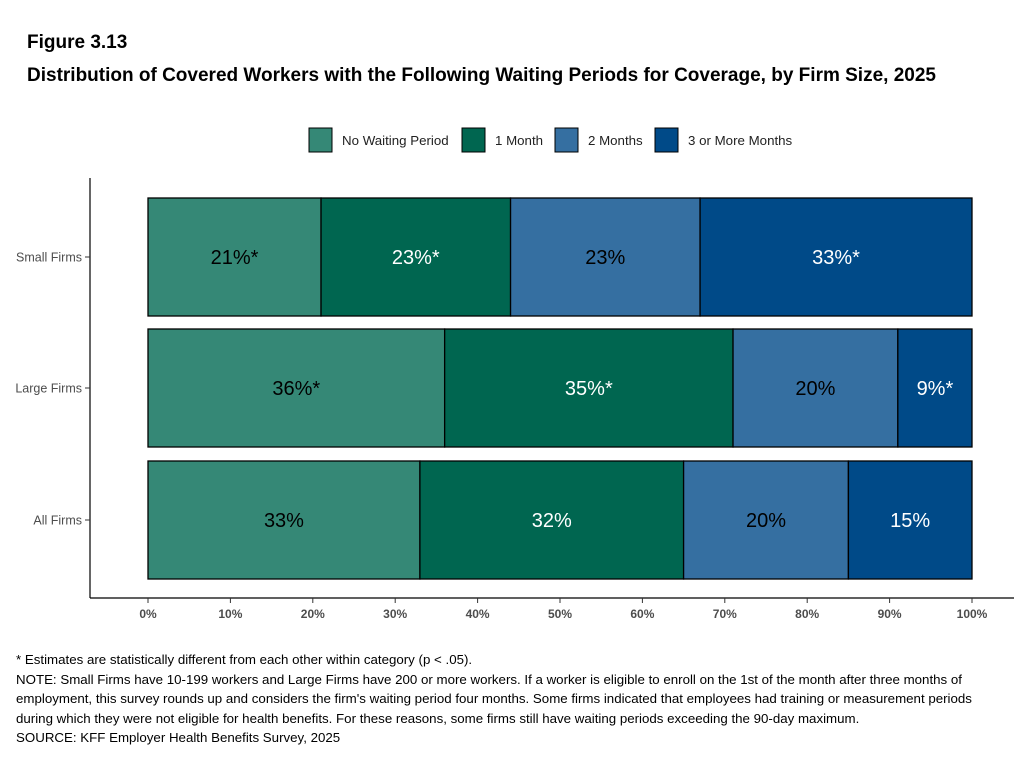 This screenshot has width=1023, height=770. I want to click on bar-all-firms-3-or-more-months, so click(910, 520).